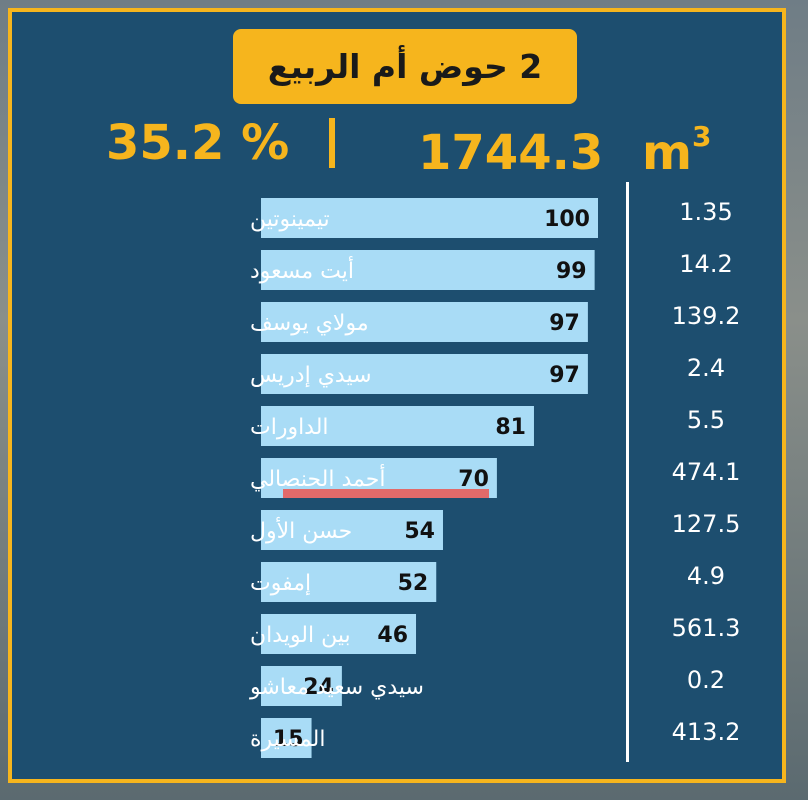 Image resolution: width=808 pixels, height=800 pixels. What do you see at coordinates (301, 530) in the screenshot?
I see `category-label: حسن الأول` at bounding box center [301, 530].